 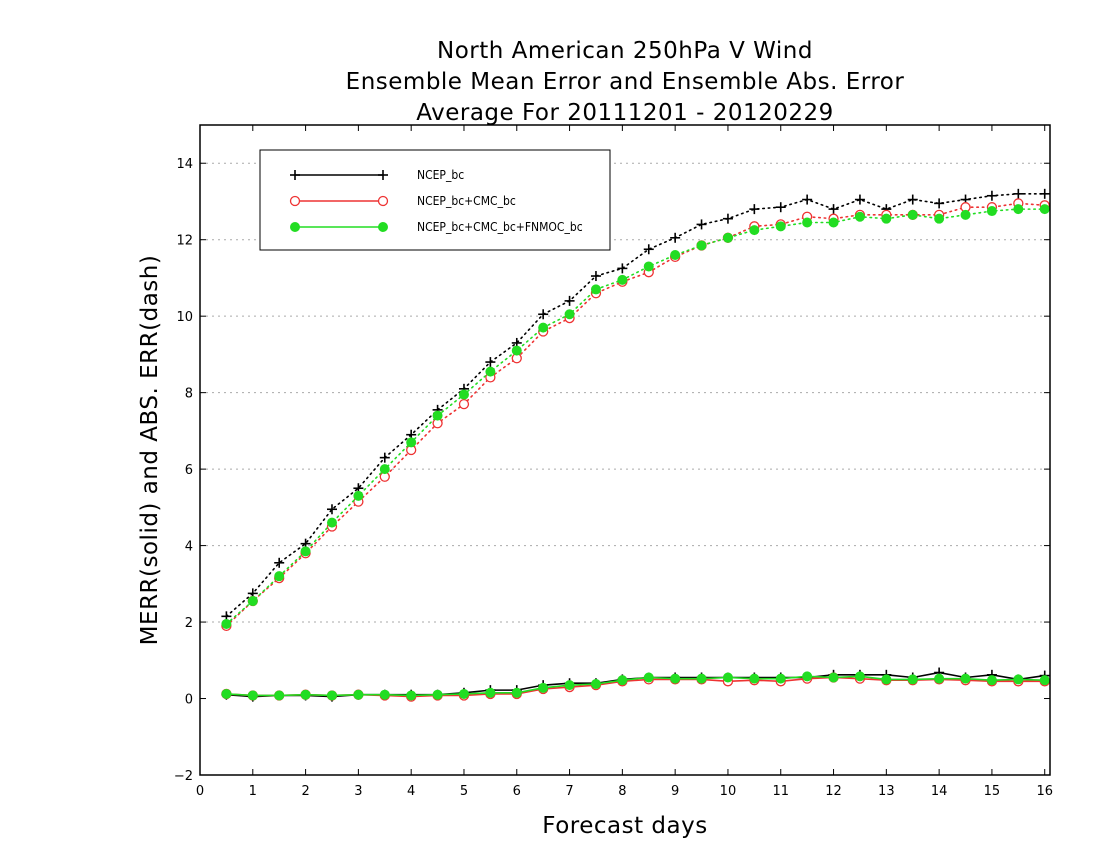 What do you see at coordinates (622, 791) in the screenshot?
I see `x-tick-label: 8` at bounding box center [622, 791].